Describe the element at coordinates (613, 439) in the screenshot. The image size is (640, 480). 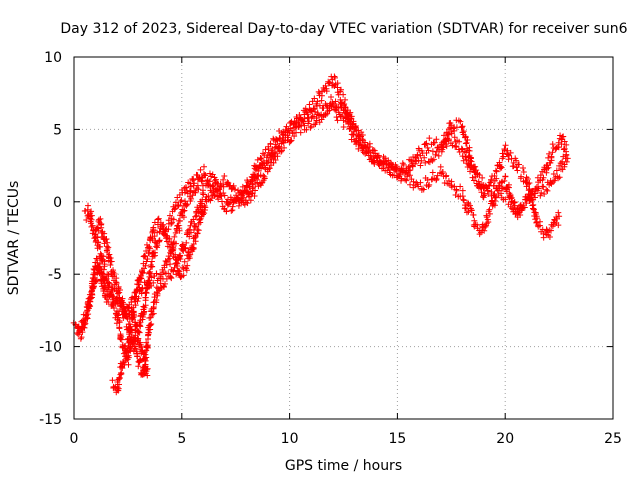
I see `x-tick-label: 25` at that location.